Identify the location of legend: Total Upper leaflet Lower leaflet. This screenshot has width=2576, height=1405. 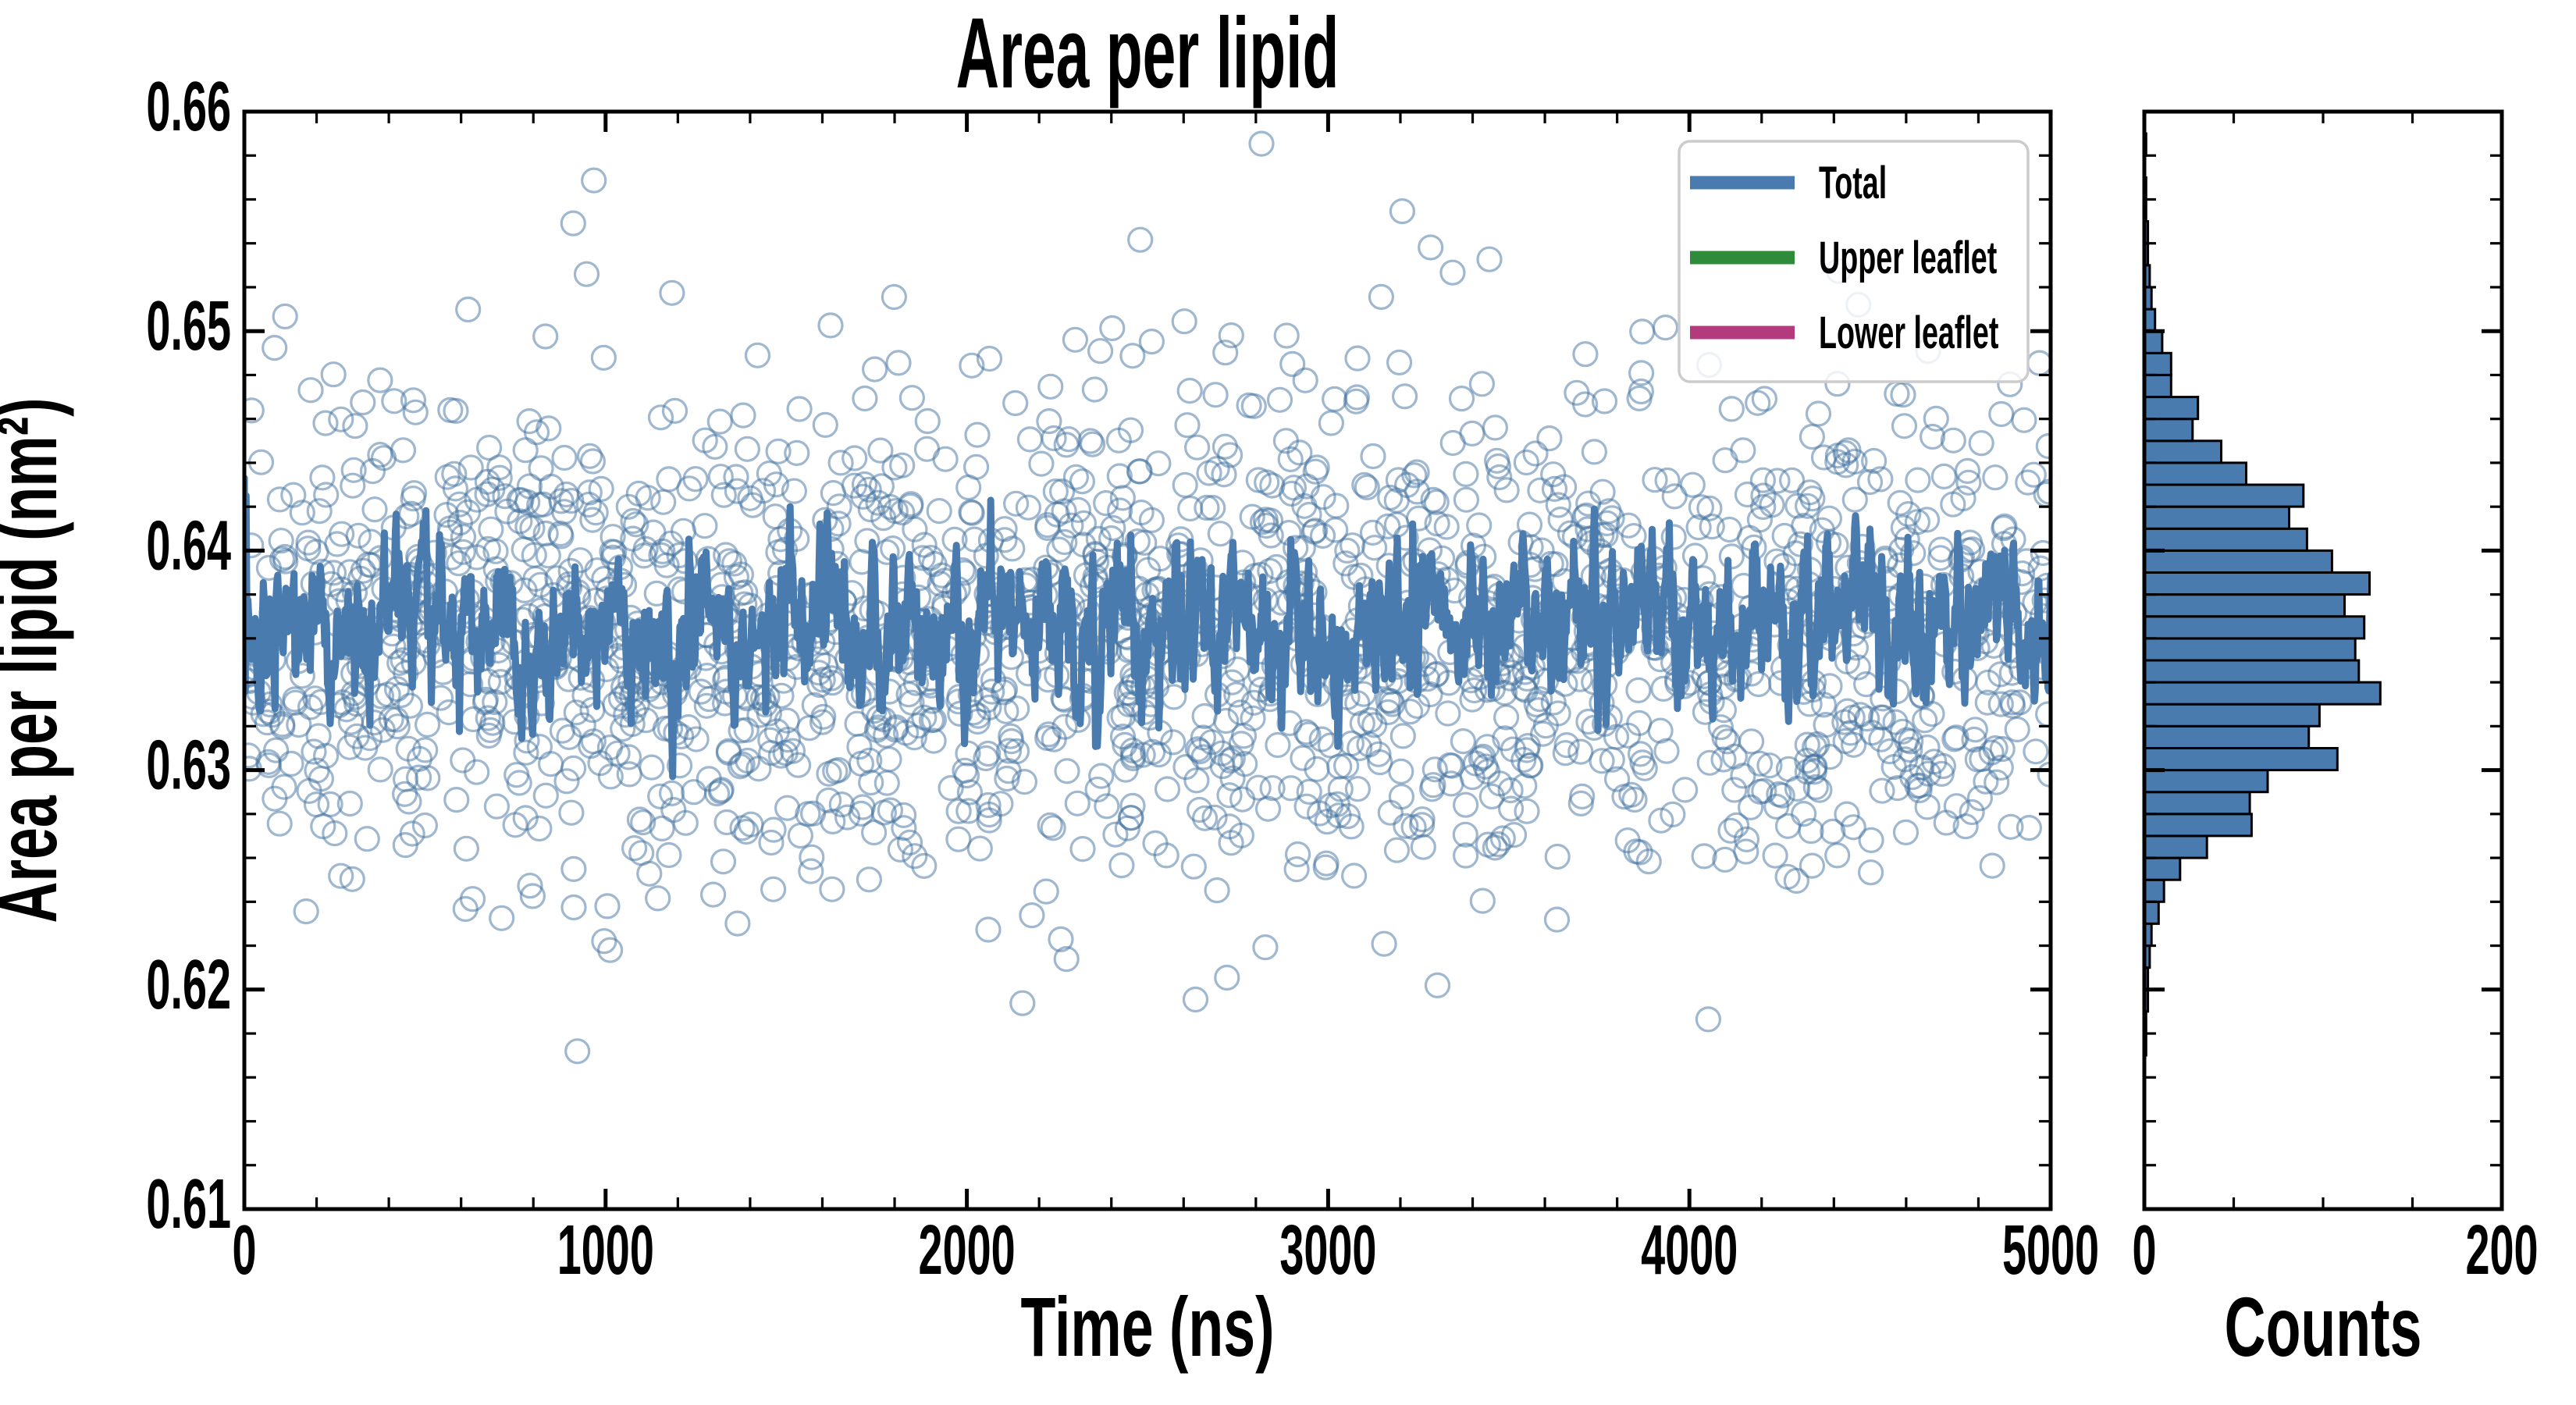
(1854, 261).